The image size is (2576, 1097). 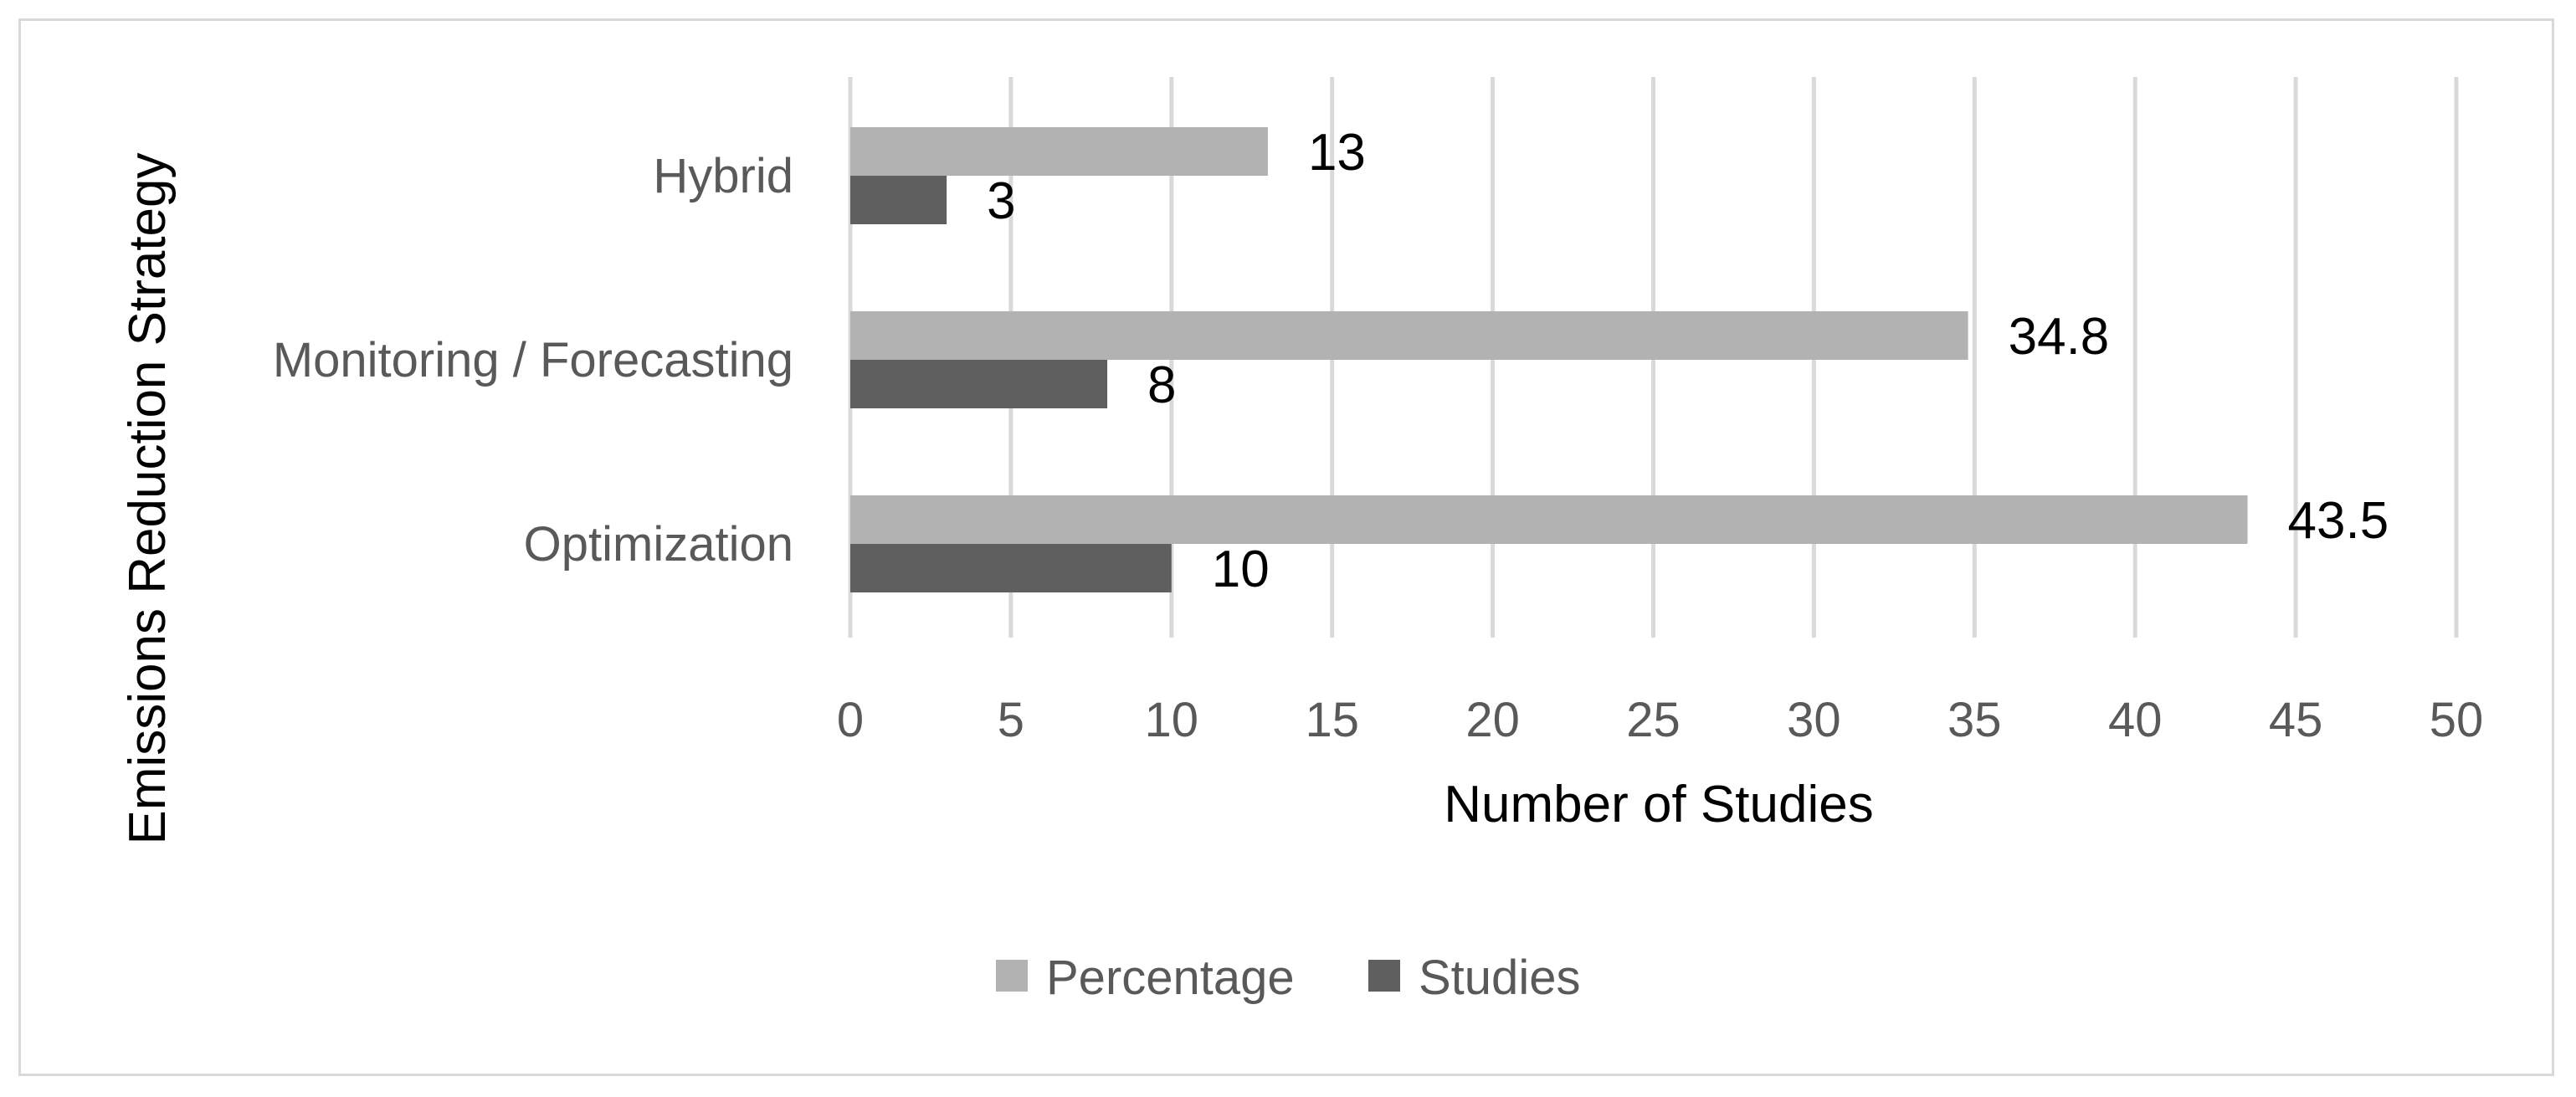 What do you see at coordinates (1974, 720) in the screenshot?
I see `x-tick-label: 35` at bounding box center [1974, 720].